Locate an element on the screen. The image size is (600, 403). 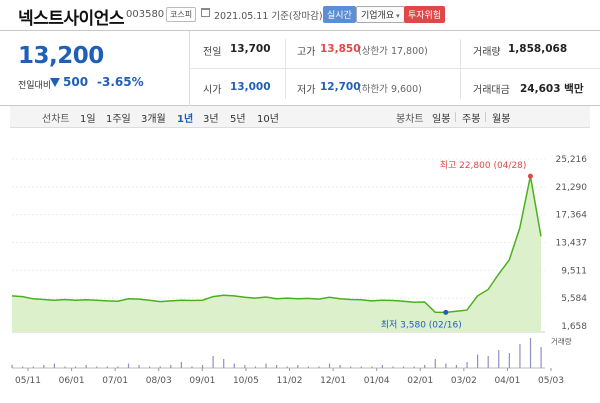
tab-1-week: 1주일 is located at coordinates (118, 119).